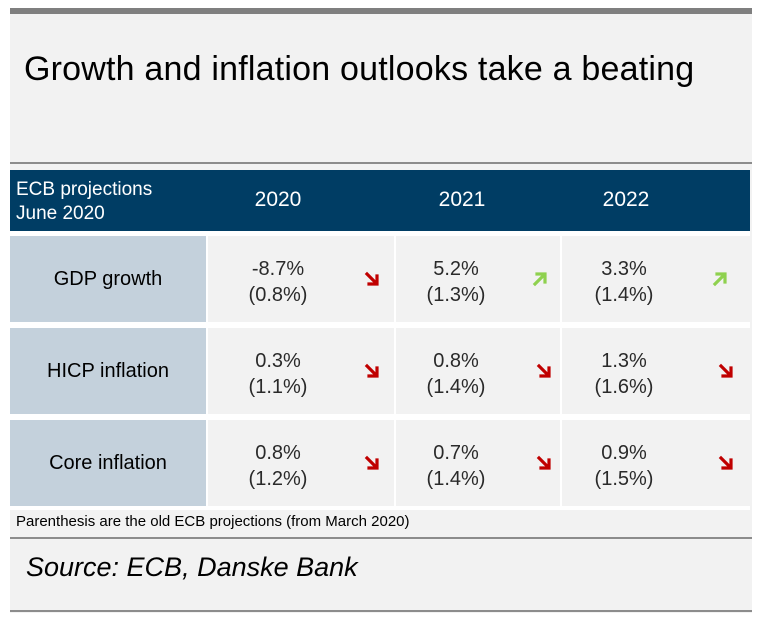  Describe the element at coordinates (380, 200) in the screenshot. I see `table-header: ECB projections June 2020 2020 2021 2022` at that location.